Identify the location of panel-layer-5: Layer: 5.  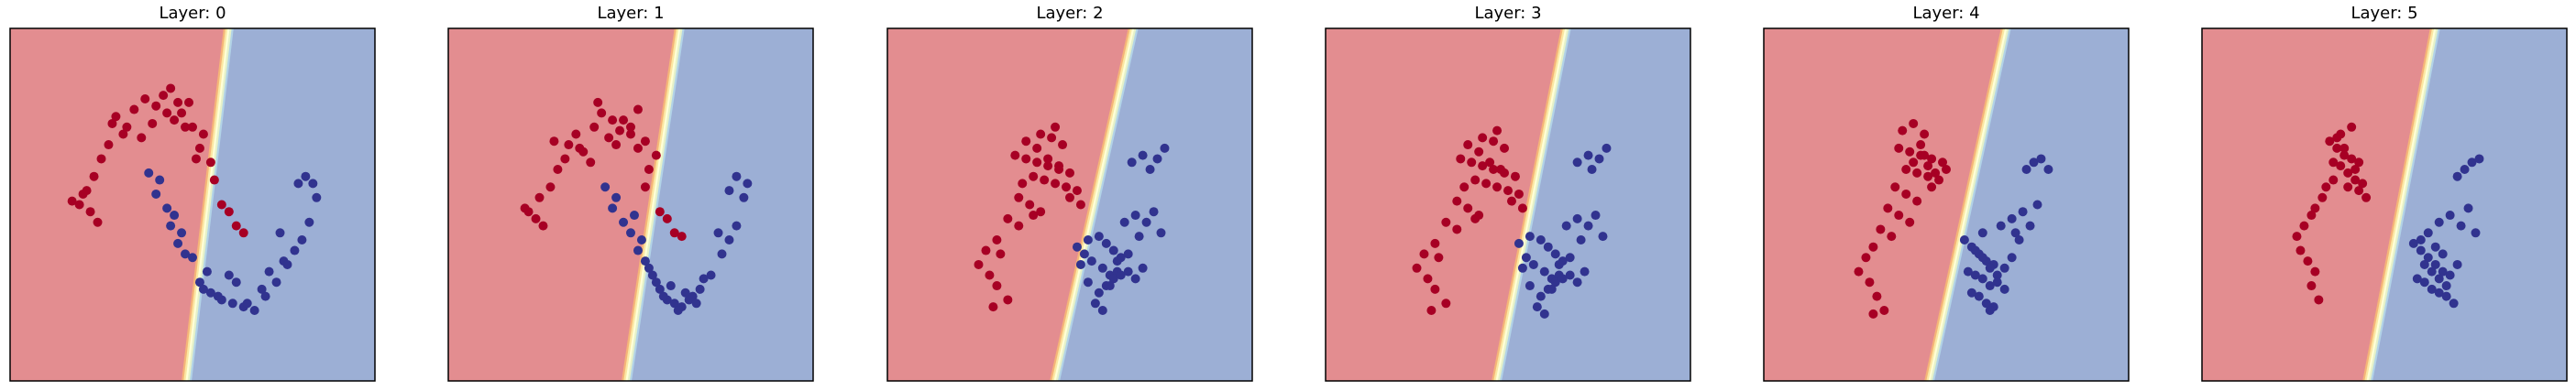
(2384, 195).